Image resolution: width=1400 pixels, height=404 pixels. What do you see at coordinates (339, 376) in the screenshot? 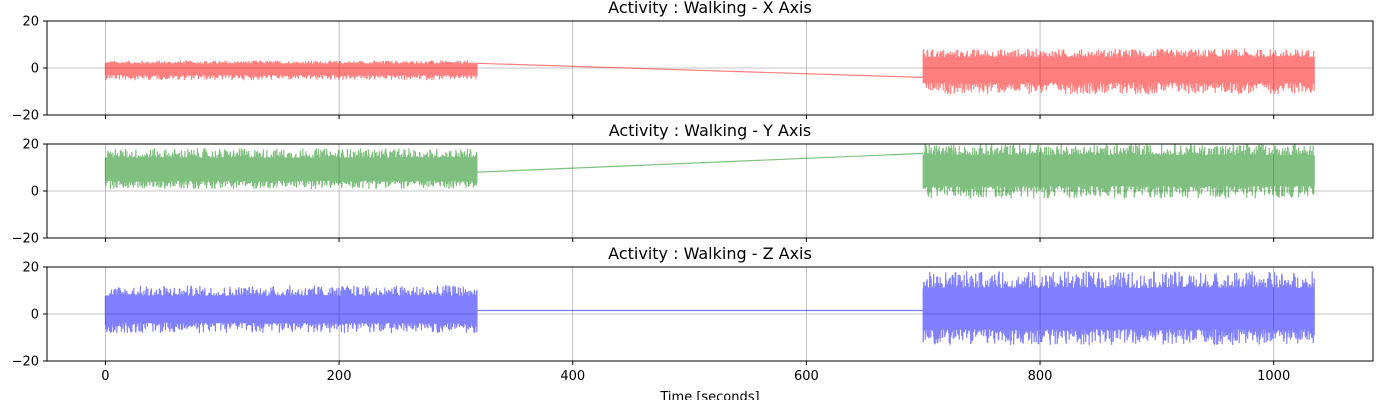
I see `x-tick-label: 200` at bounding box center [339, 376].